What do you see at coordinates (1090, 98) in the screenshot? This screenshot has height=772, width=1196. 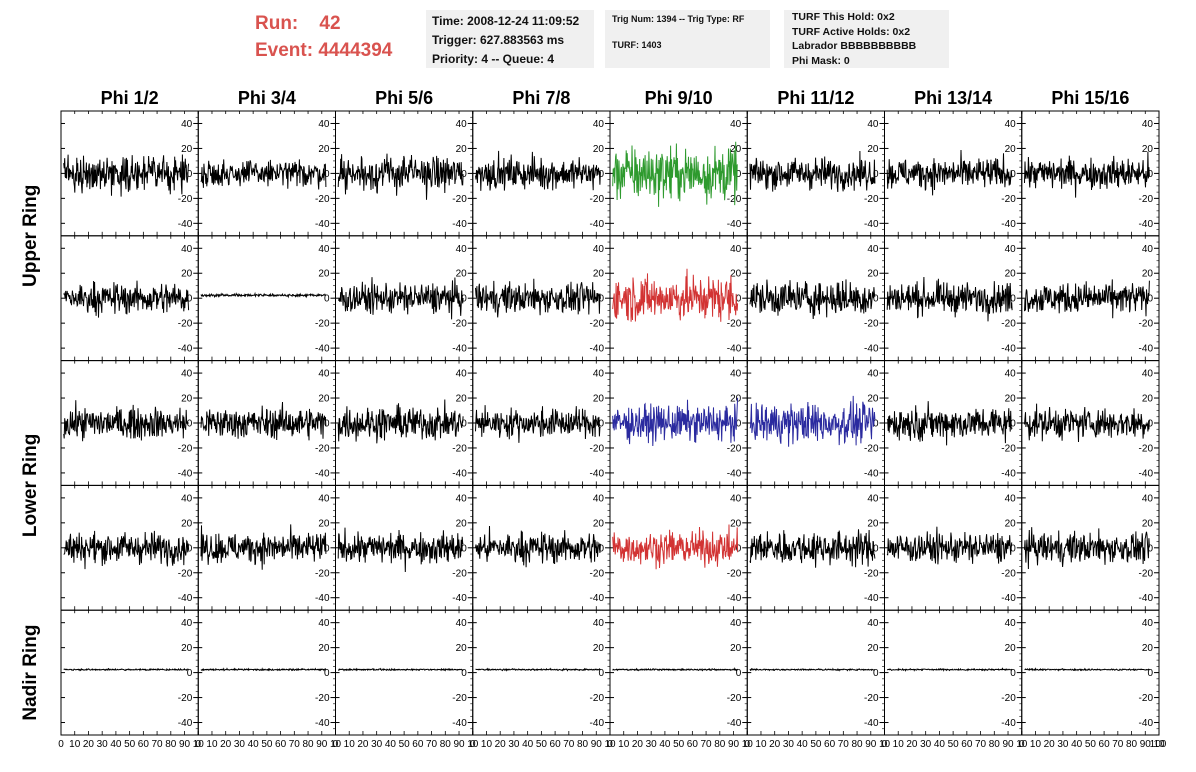 I see `column-title: Phi 15/16` at bounding box center [1090, 98].